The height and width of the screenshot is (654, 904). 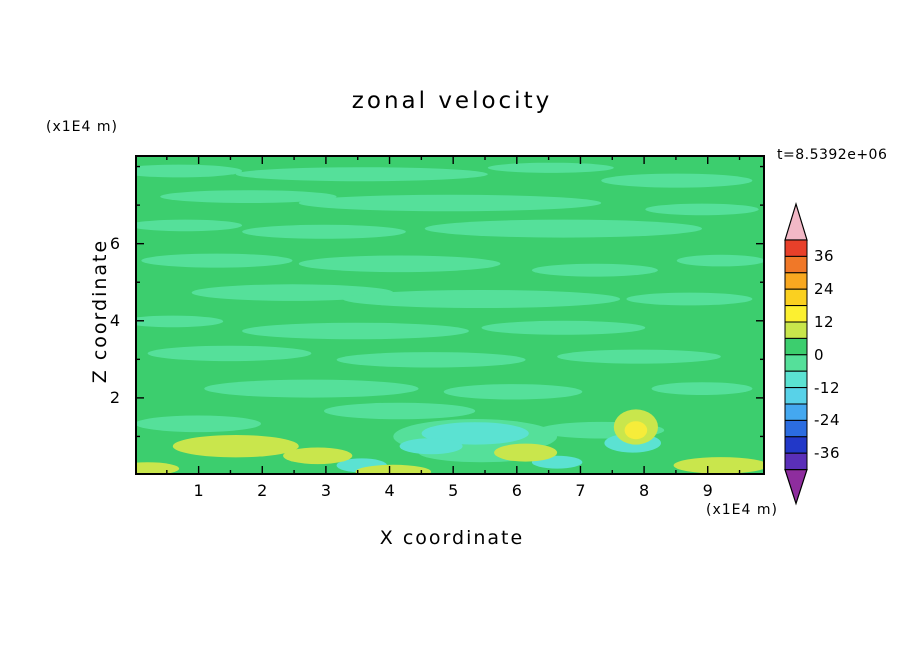 What do you see at coordinates (82, 127) in the screenshot?
I see `y-axis-units-label: (x1E4 m)` at bounding box center [82, 127].